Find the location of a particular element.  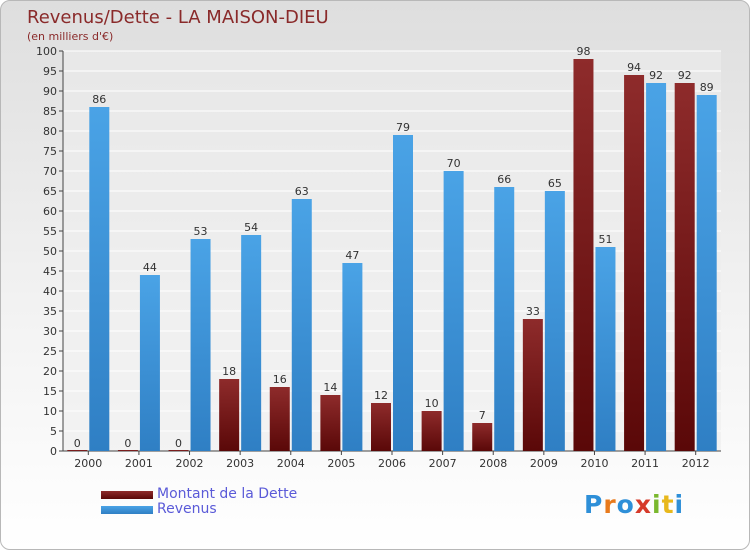

logo-letter: r is located at coordinates (610, 504).